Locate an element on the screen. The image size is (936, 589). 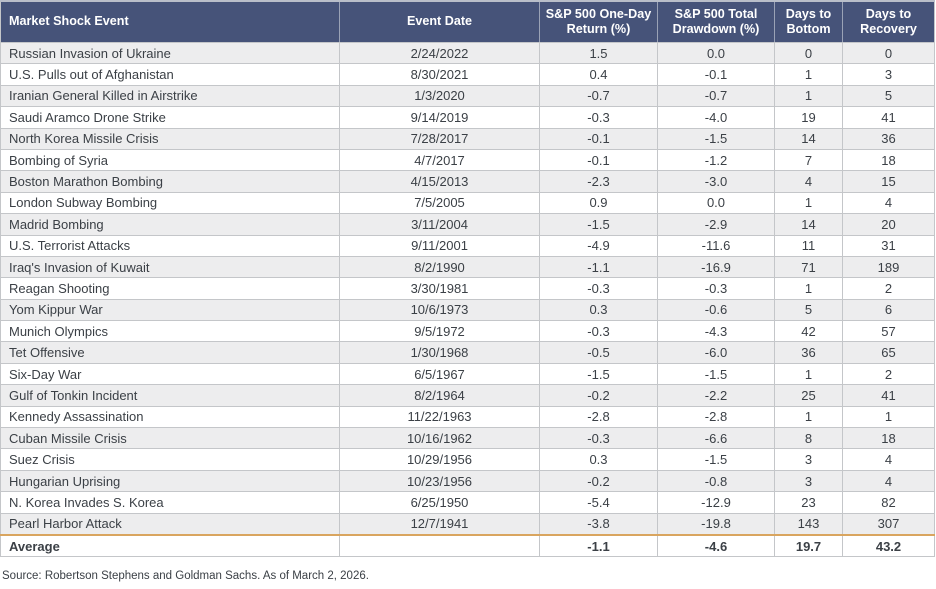
event-cell: Iranian General Killed in Airstrike is located at coordinates (170, 96).